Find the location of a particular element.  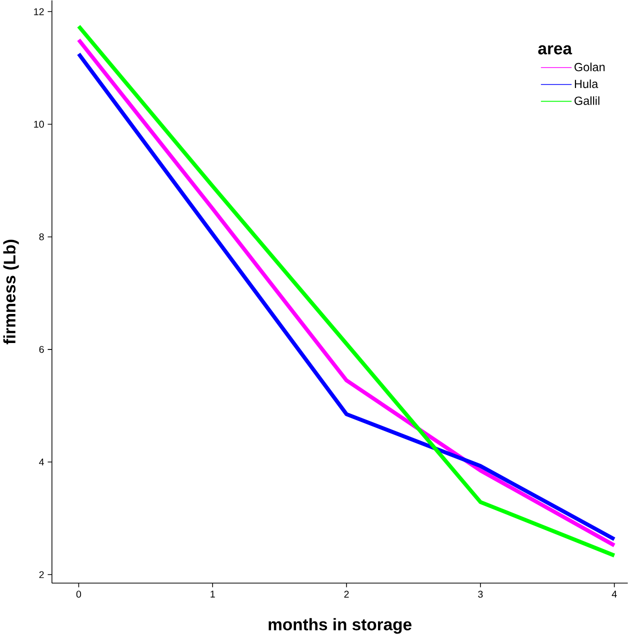

legend-label: Golan is located at coordinates (589, 67).